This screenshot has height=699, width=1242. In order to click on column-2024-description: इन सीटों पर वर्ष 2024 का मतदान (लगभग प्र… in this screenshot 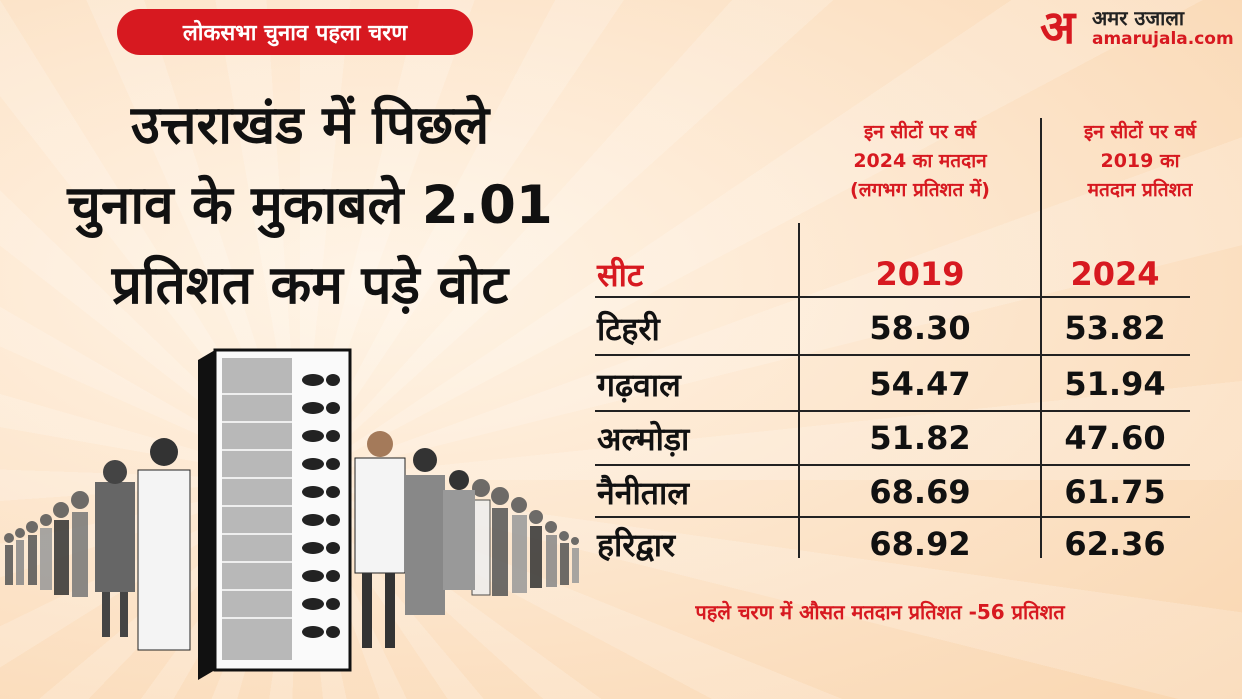, I will do `click(920, 161)`.